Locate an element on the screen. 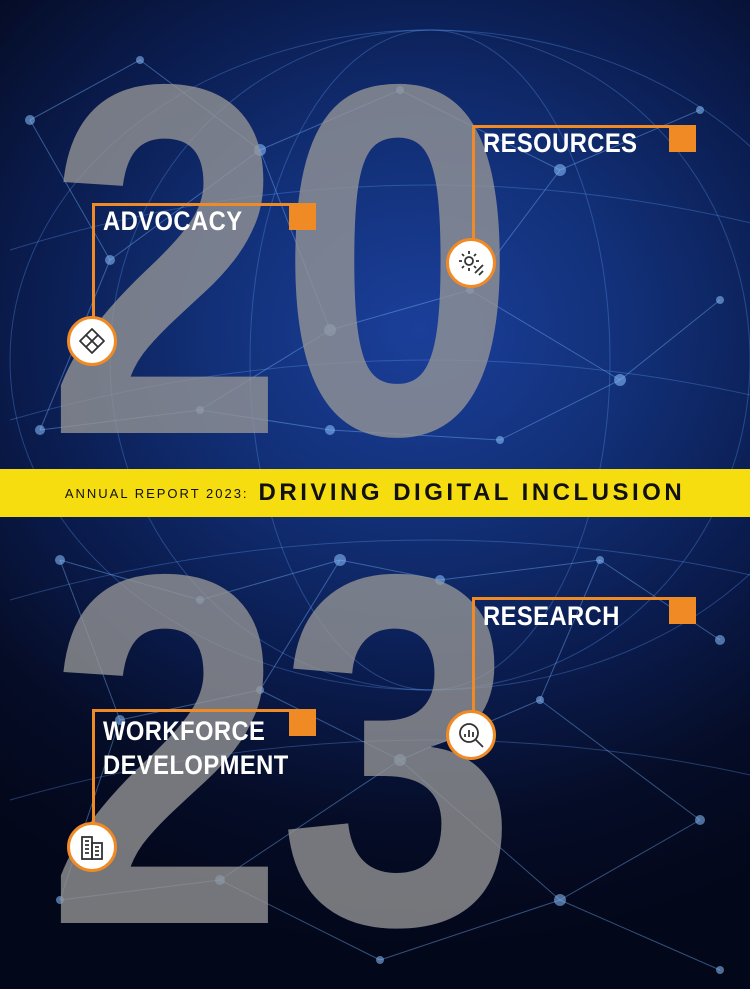 The width and height of the screenshot is (750, 989). pillar-label-resources: RESOURCES is located at coordinates (560, 143).